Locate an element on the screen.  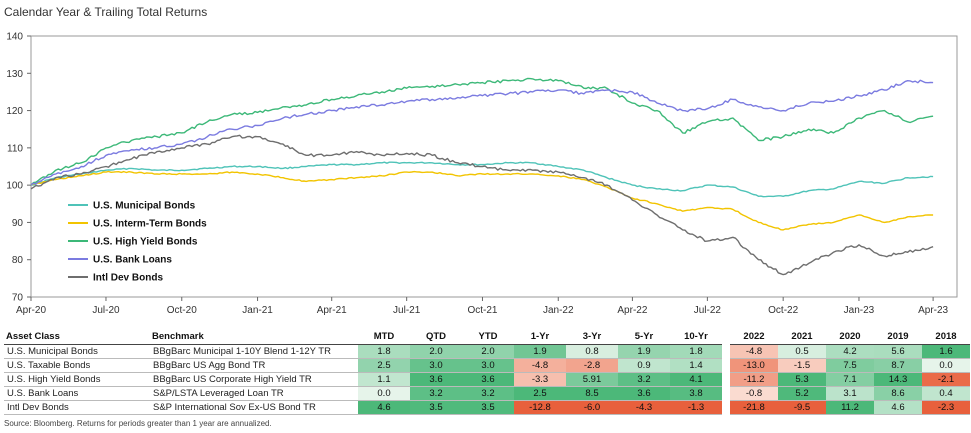
x-tick-label: Jan-22 is located at coordinates (558, 310).